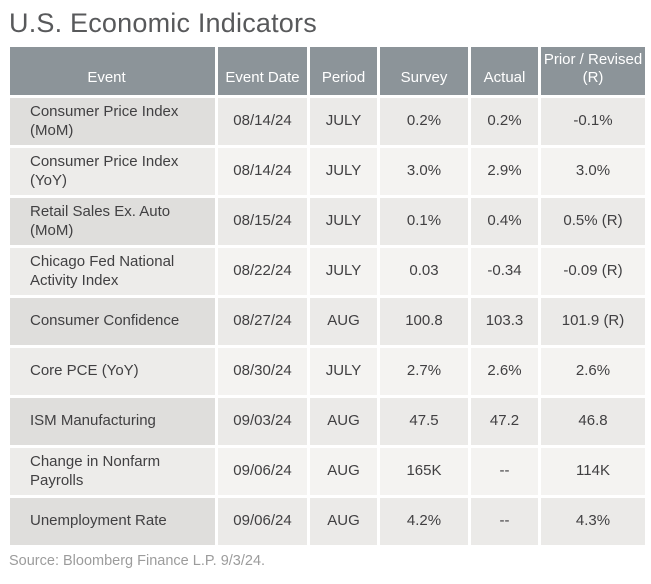 The width and height of the screenshot is (651, 584). I want to click on cell-survey: 3.0%, so click(424, 172).